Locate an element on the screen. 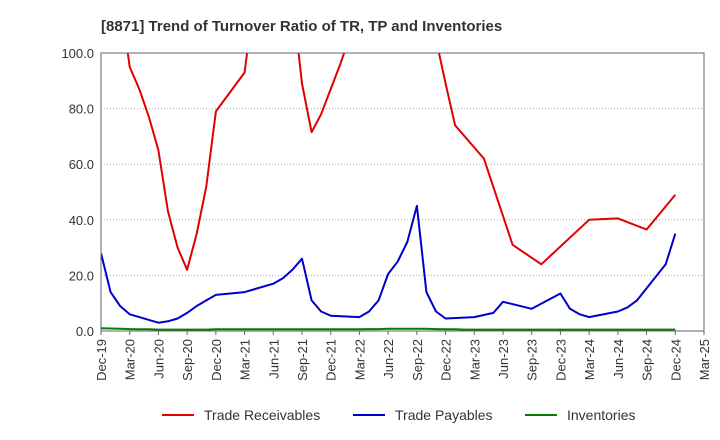 This screenshot has height=440, width=720. x-tick-label: Dec-23 is located at coordinates (560, 360).